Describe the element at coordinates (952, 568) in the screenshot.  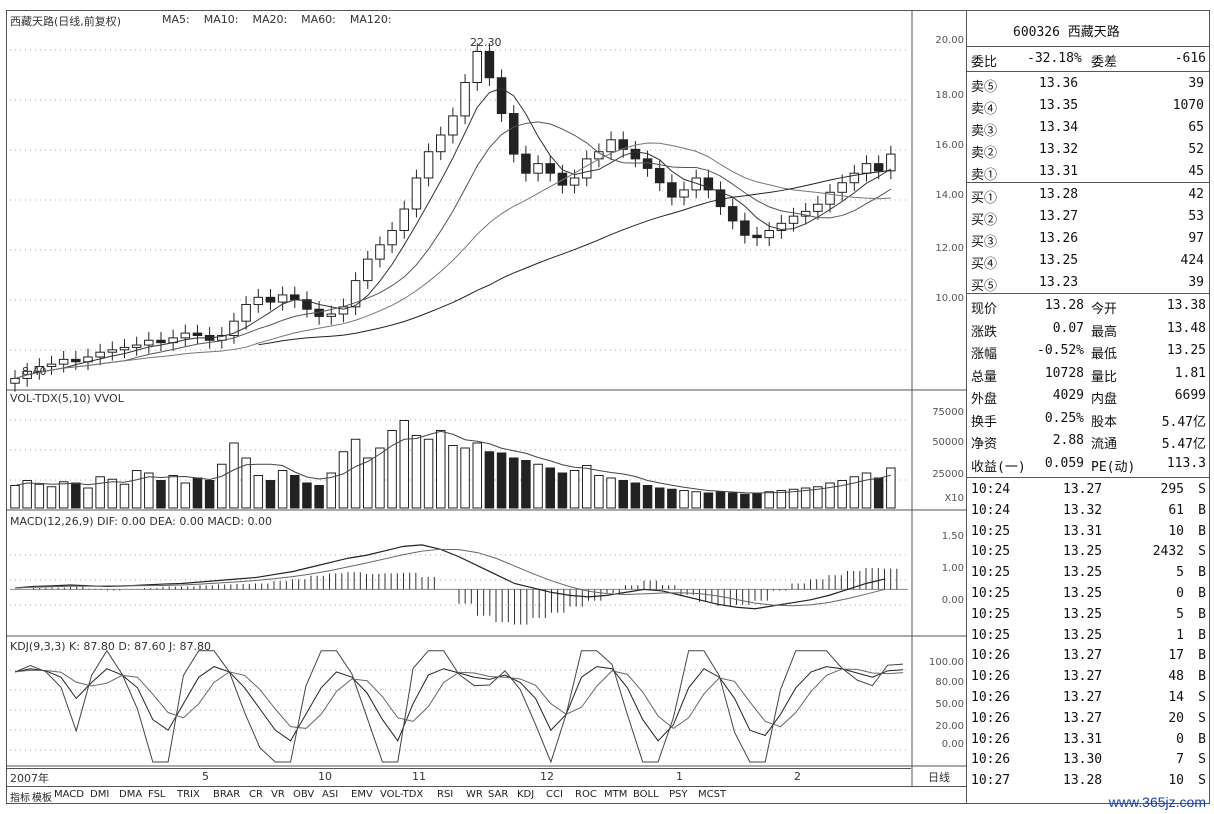
I see `macd-tick: 1.00` at that location.